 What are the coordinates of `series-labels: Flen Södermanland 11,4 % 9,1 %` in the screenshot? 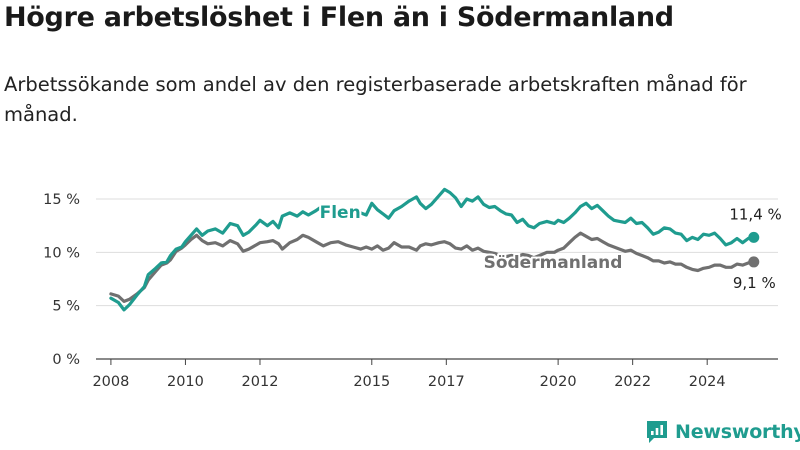 It's located at (551, 247).